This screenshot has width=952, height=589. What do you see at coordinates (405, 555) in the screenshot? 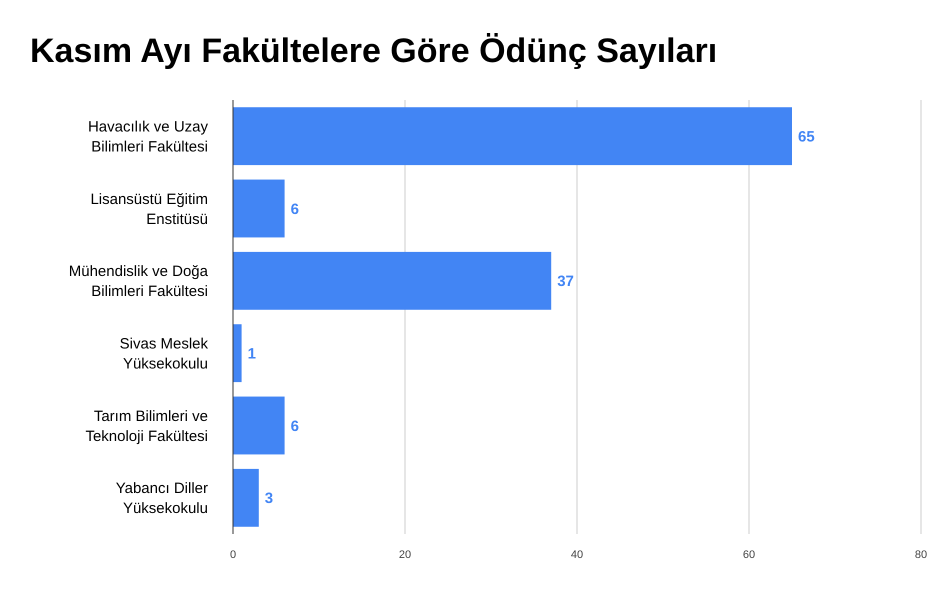
I see `x-tick-label: 20` at bounding box center [405, 555].